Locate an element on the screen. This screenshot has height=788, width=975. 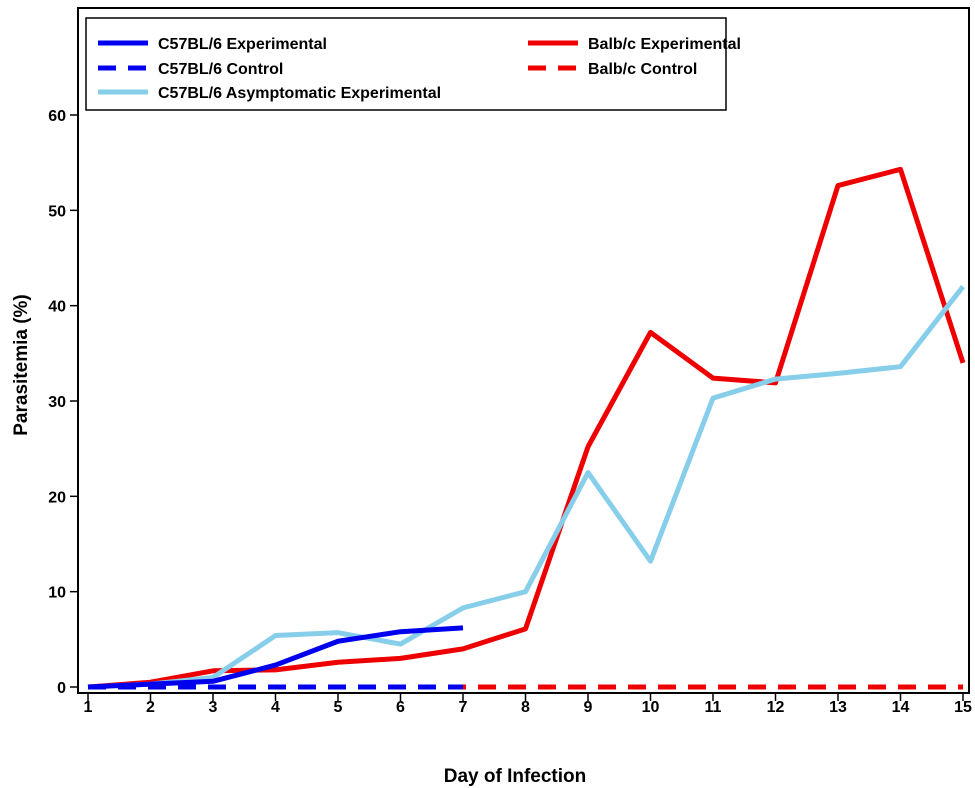
x-tick-label: 7 is located at coordinates (463, 707).